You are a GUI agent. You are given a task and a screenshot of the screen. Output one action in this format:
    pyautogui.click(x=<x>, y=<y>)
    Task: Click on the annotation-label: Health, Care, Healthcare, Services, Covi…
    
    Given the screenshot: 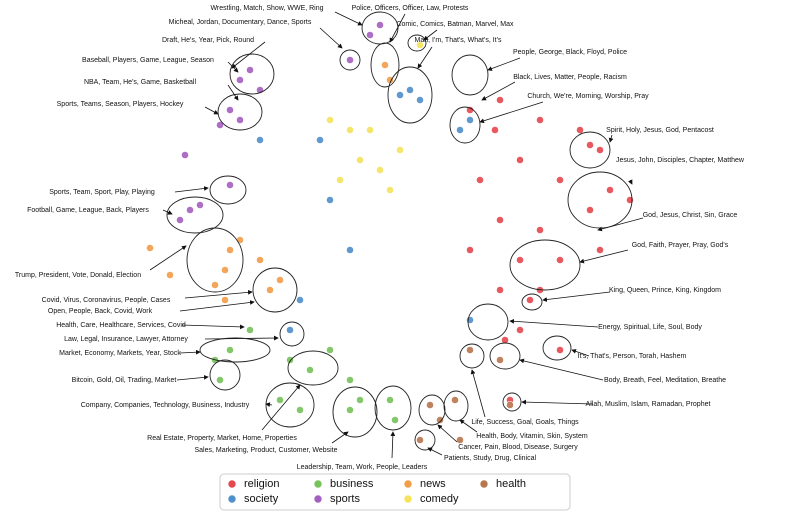 What is the action you would take?
    pyautogui.click(x=121, y=325)
    